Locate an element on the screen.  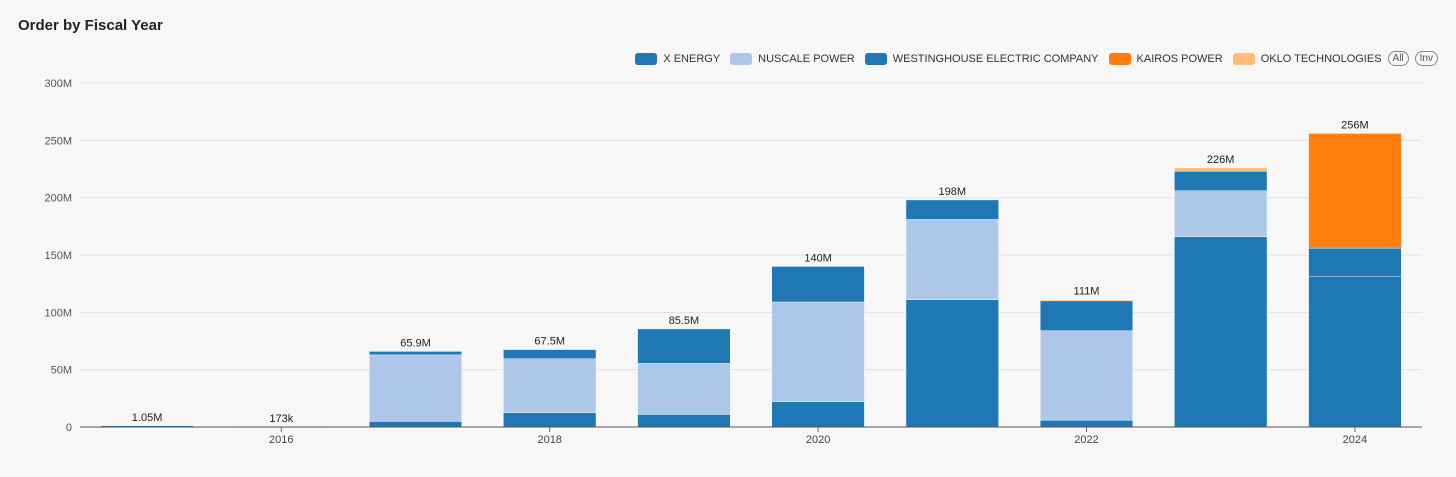
bar-total-label: 1.05M is located at coordinates (147, 418).